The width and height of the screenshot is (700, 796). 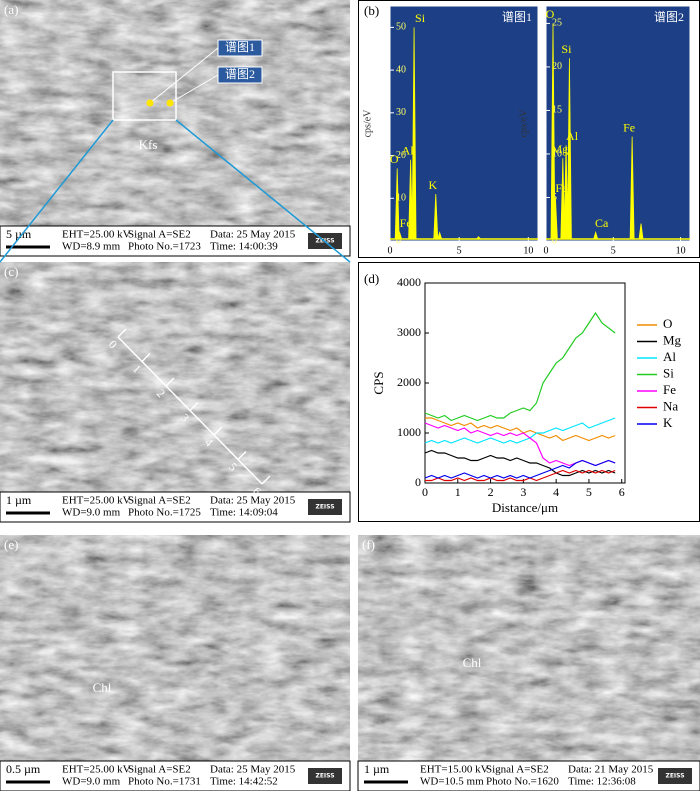 What do you see at coordinates (669, 389) in the screenshot?
I see `legend-label: Fe` at bounding box center [669, 389].